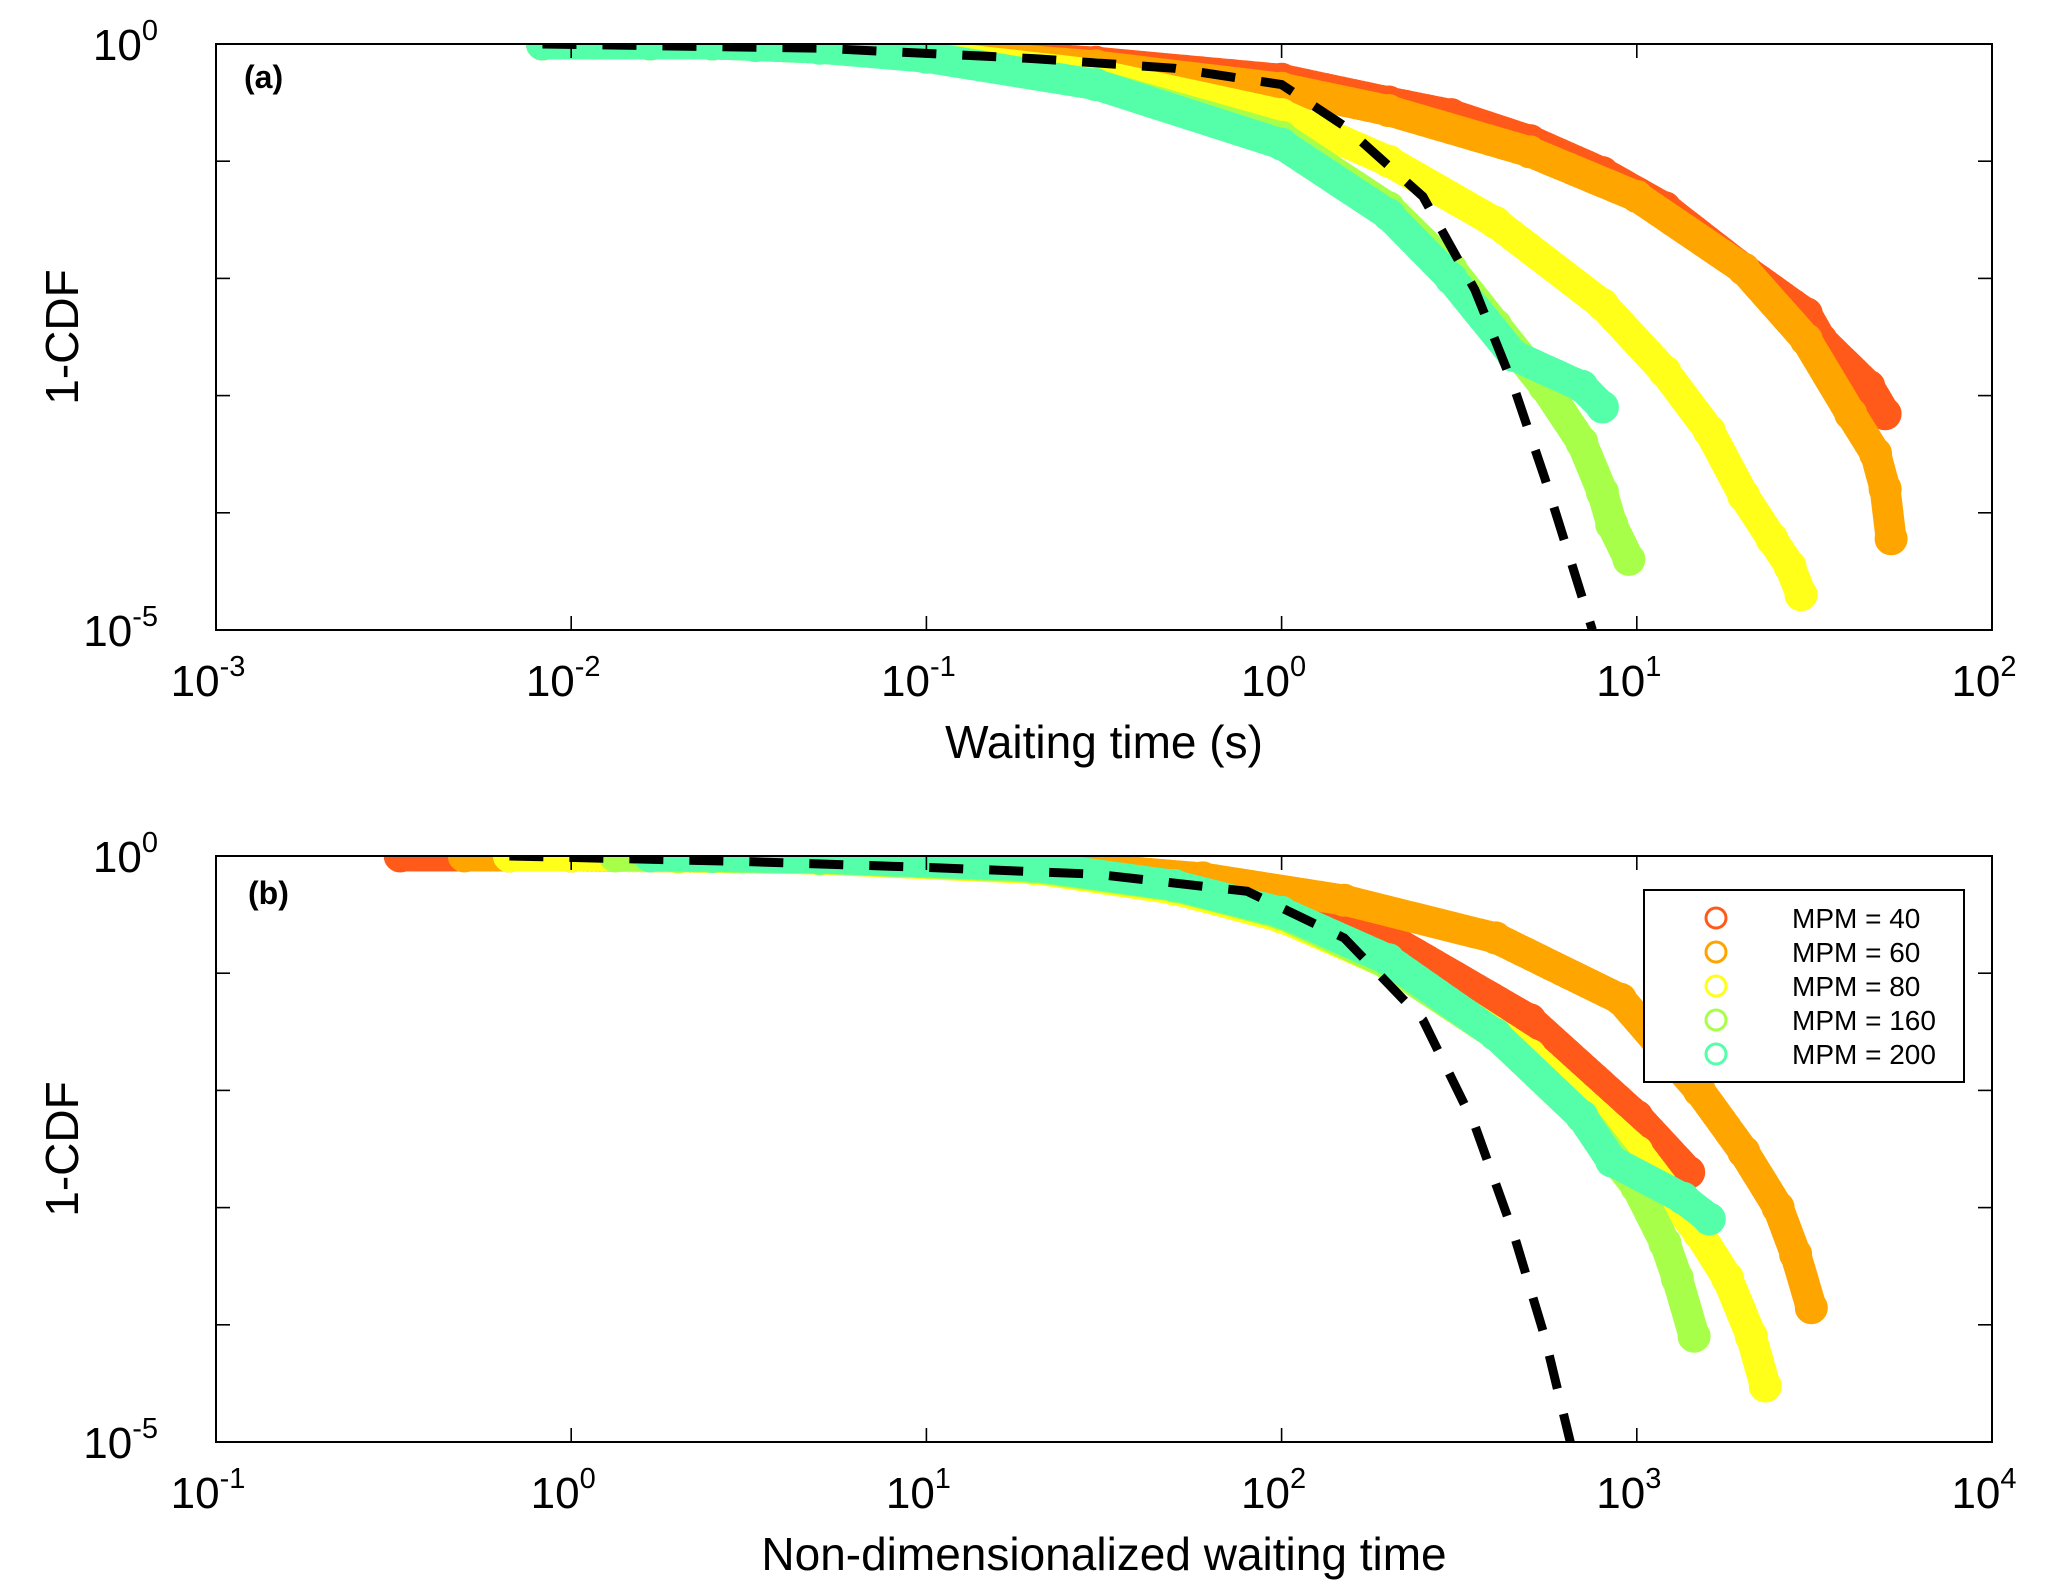 This screenshot has height=1596, width=2067. Describe the element at coordinates (1104, 742) in the screenshot. I see `x-axis-label-a: Waiting time (s)` at that location.